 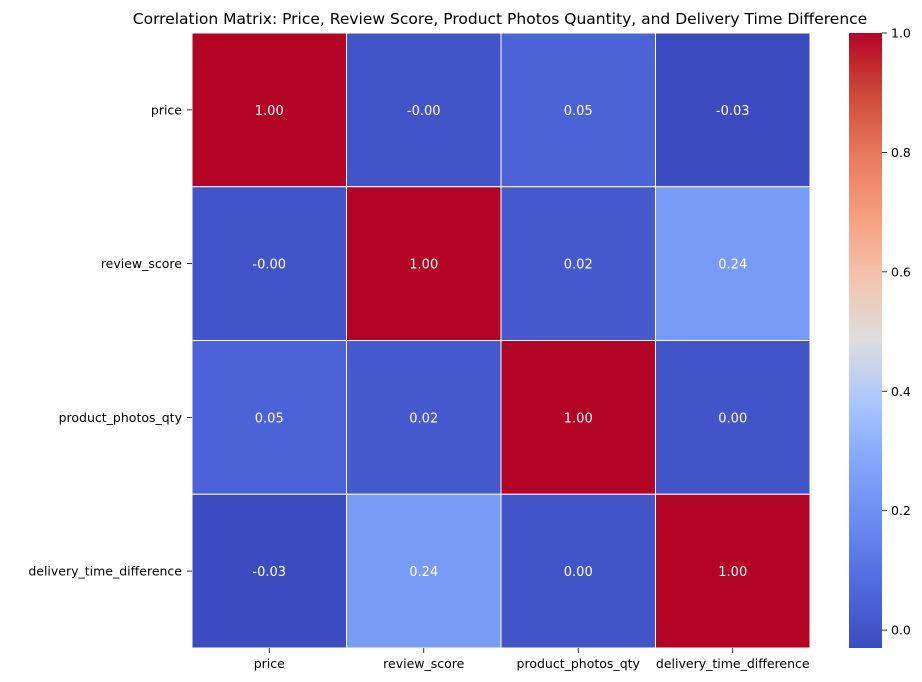 I want to click on cell-annotation-2-1: 0.02, so click(x=423, y=418).